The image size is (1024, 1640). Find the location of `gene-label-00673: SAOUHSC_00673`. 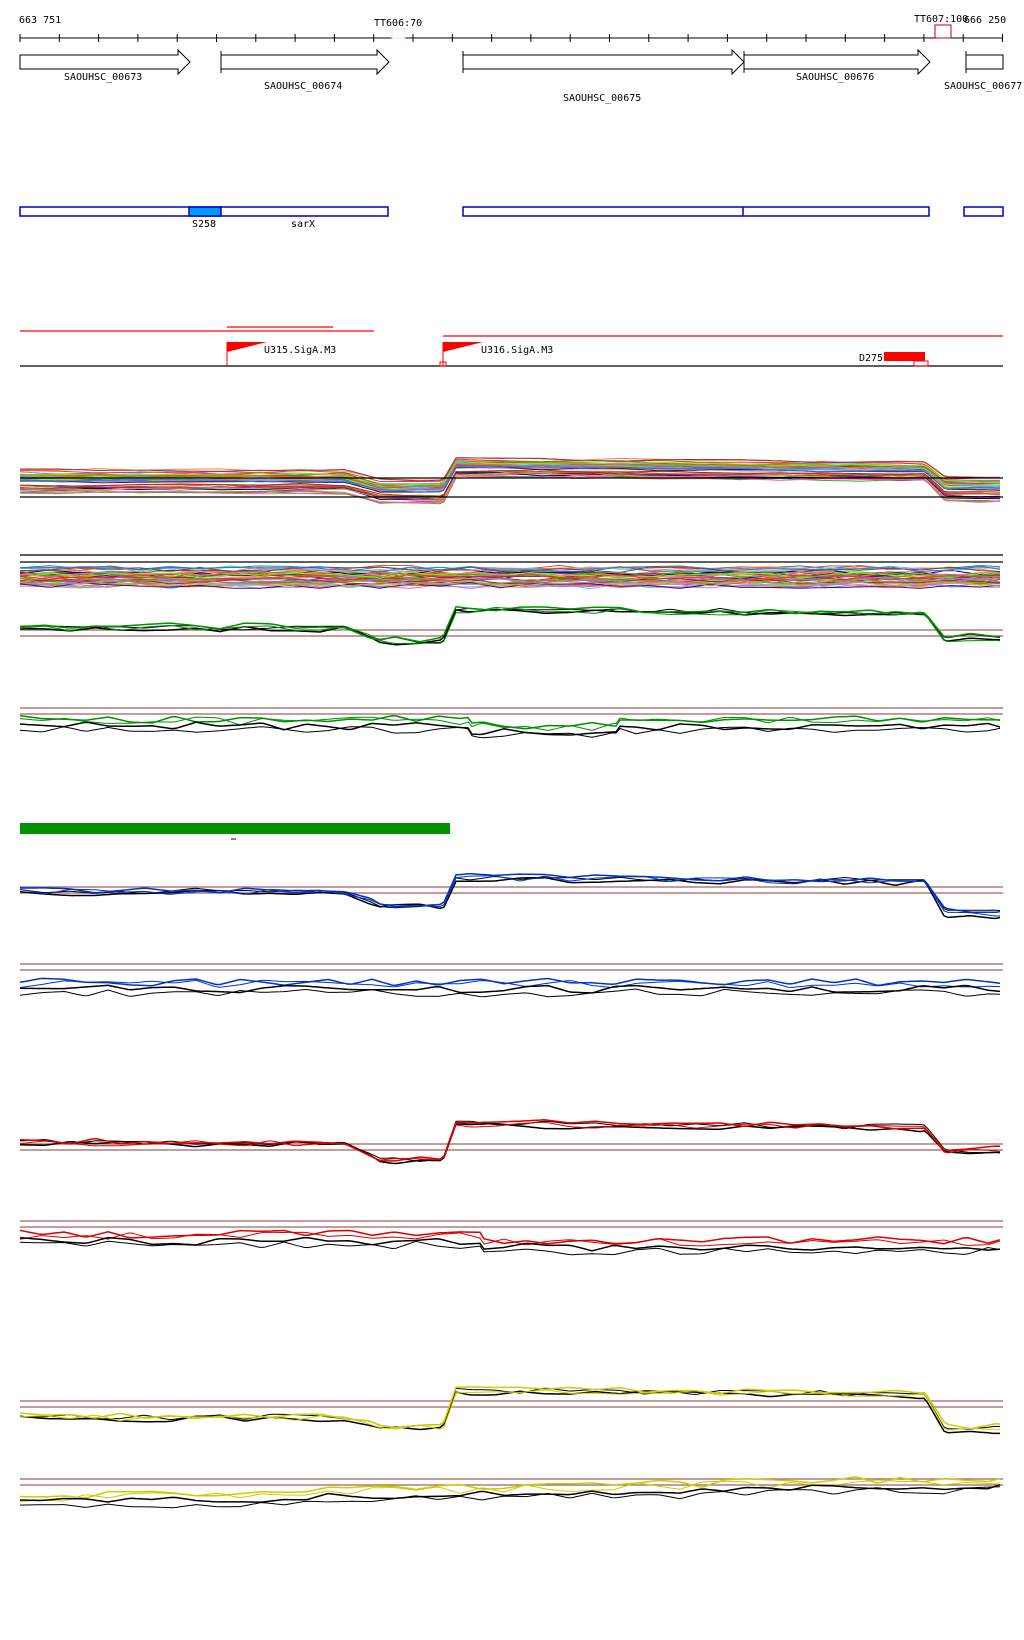

gene-label-00673: SAOUHSC_00673 is located at coordinates (103, 77).